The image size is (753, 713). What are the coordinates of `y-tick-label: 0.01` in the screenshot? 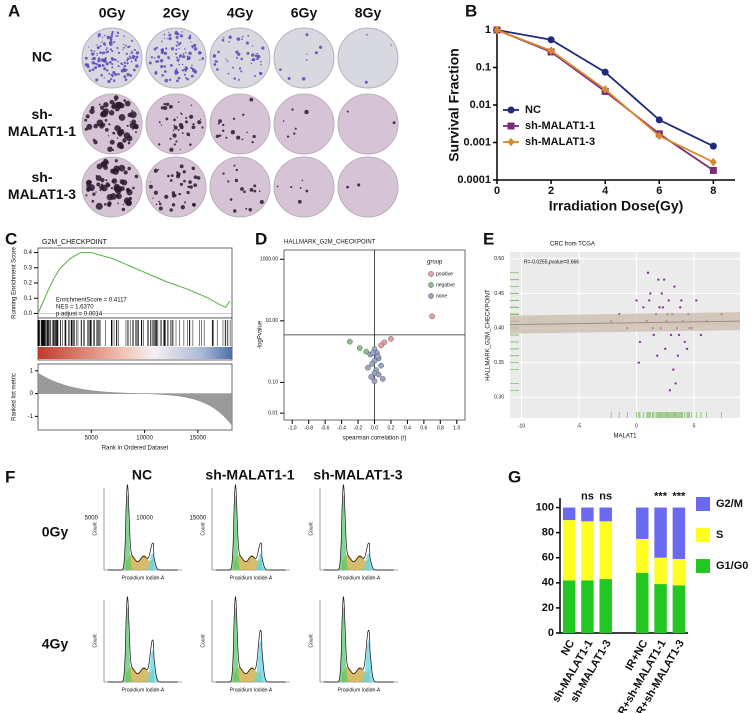 It's located at (273, 413).